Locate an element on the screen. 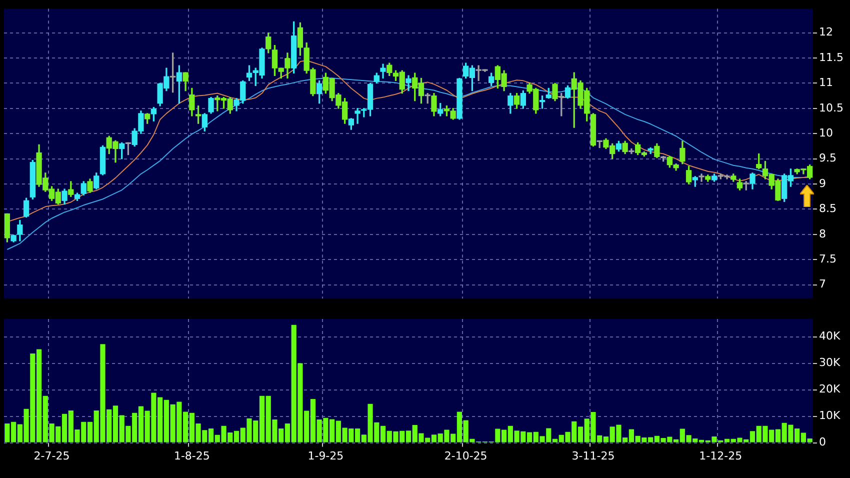 The height and width of the screenshot is (478, 850). y-tick-label: 11 is located at coordinates (826, 83).